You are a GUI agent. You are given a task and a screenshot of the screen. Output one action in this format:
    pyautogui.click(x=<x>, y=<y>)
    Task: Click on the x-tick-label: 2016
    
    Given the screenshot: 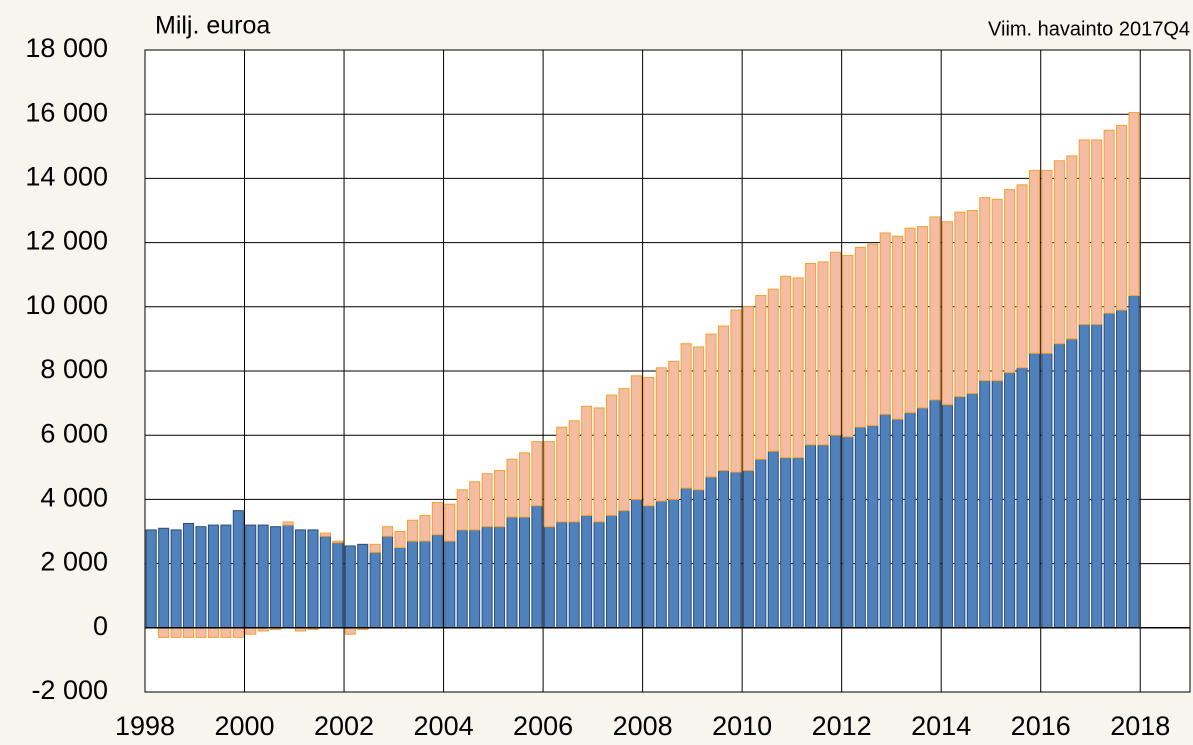 What is the action you would take?
    pyautogui.click(x=1041, y=726)
    